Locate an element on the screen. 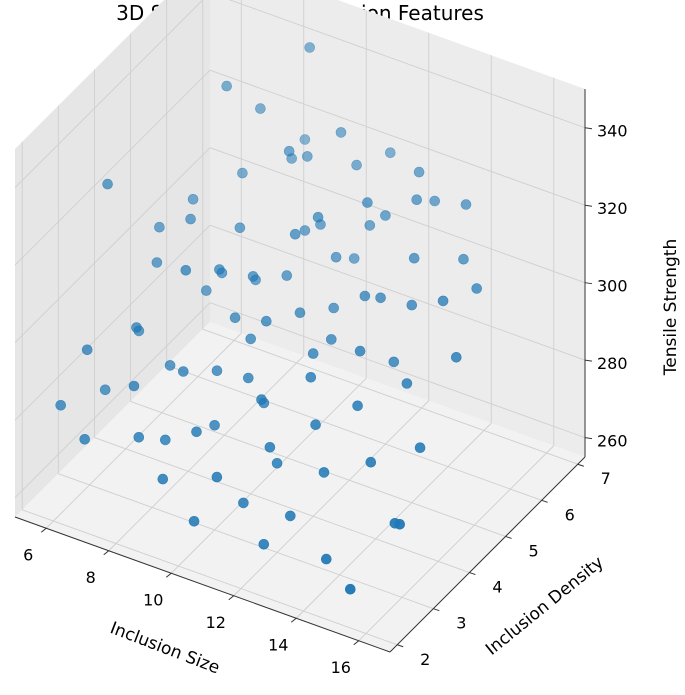  y-tick-label: 4 is located at coordinates (497, 587).